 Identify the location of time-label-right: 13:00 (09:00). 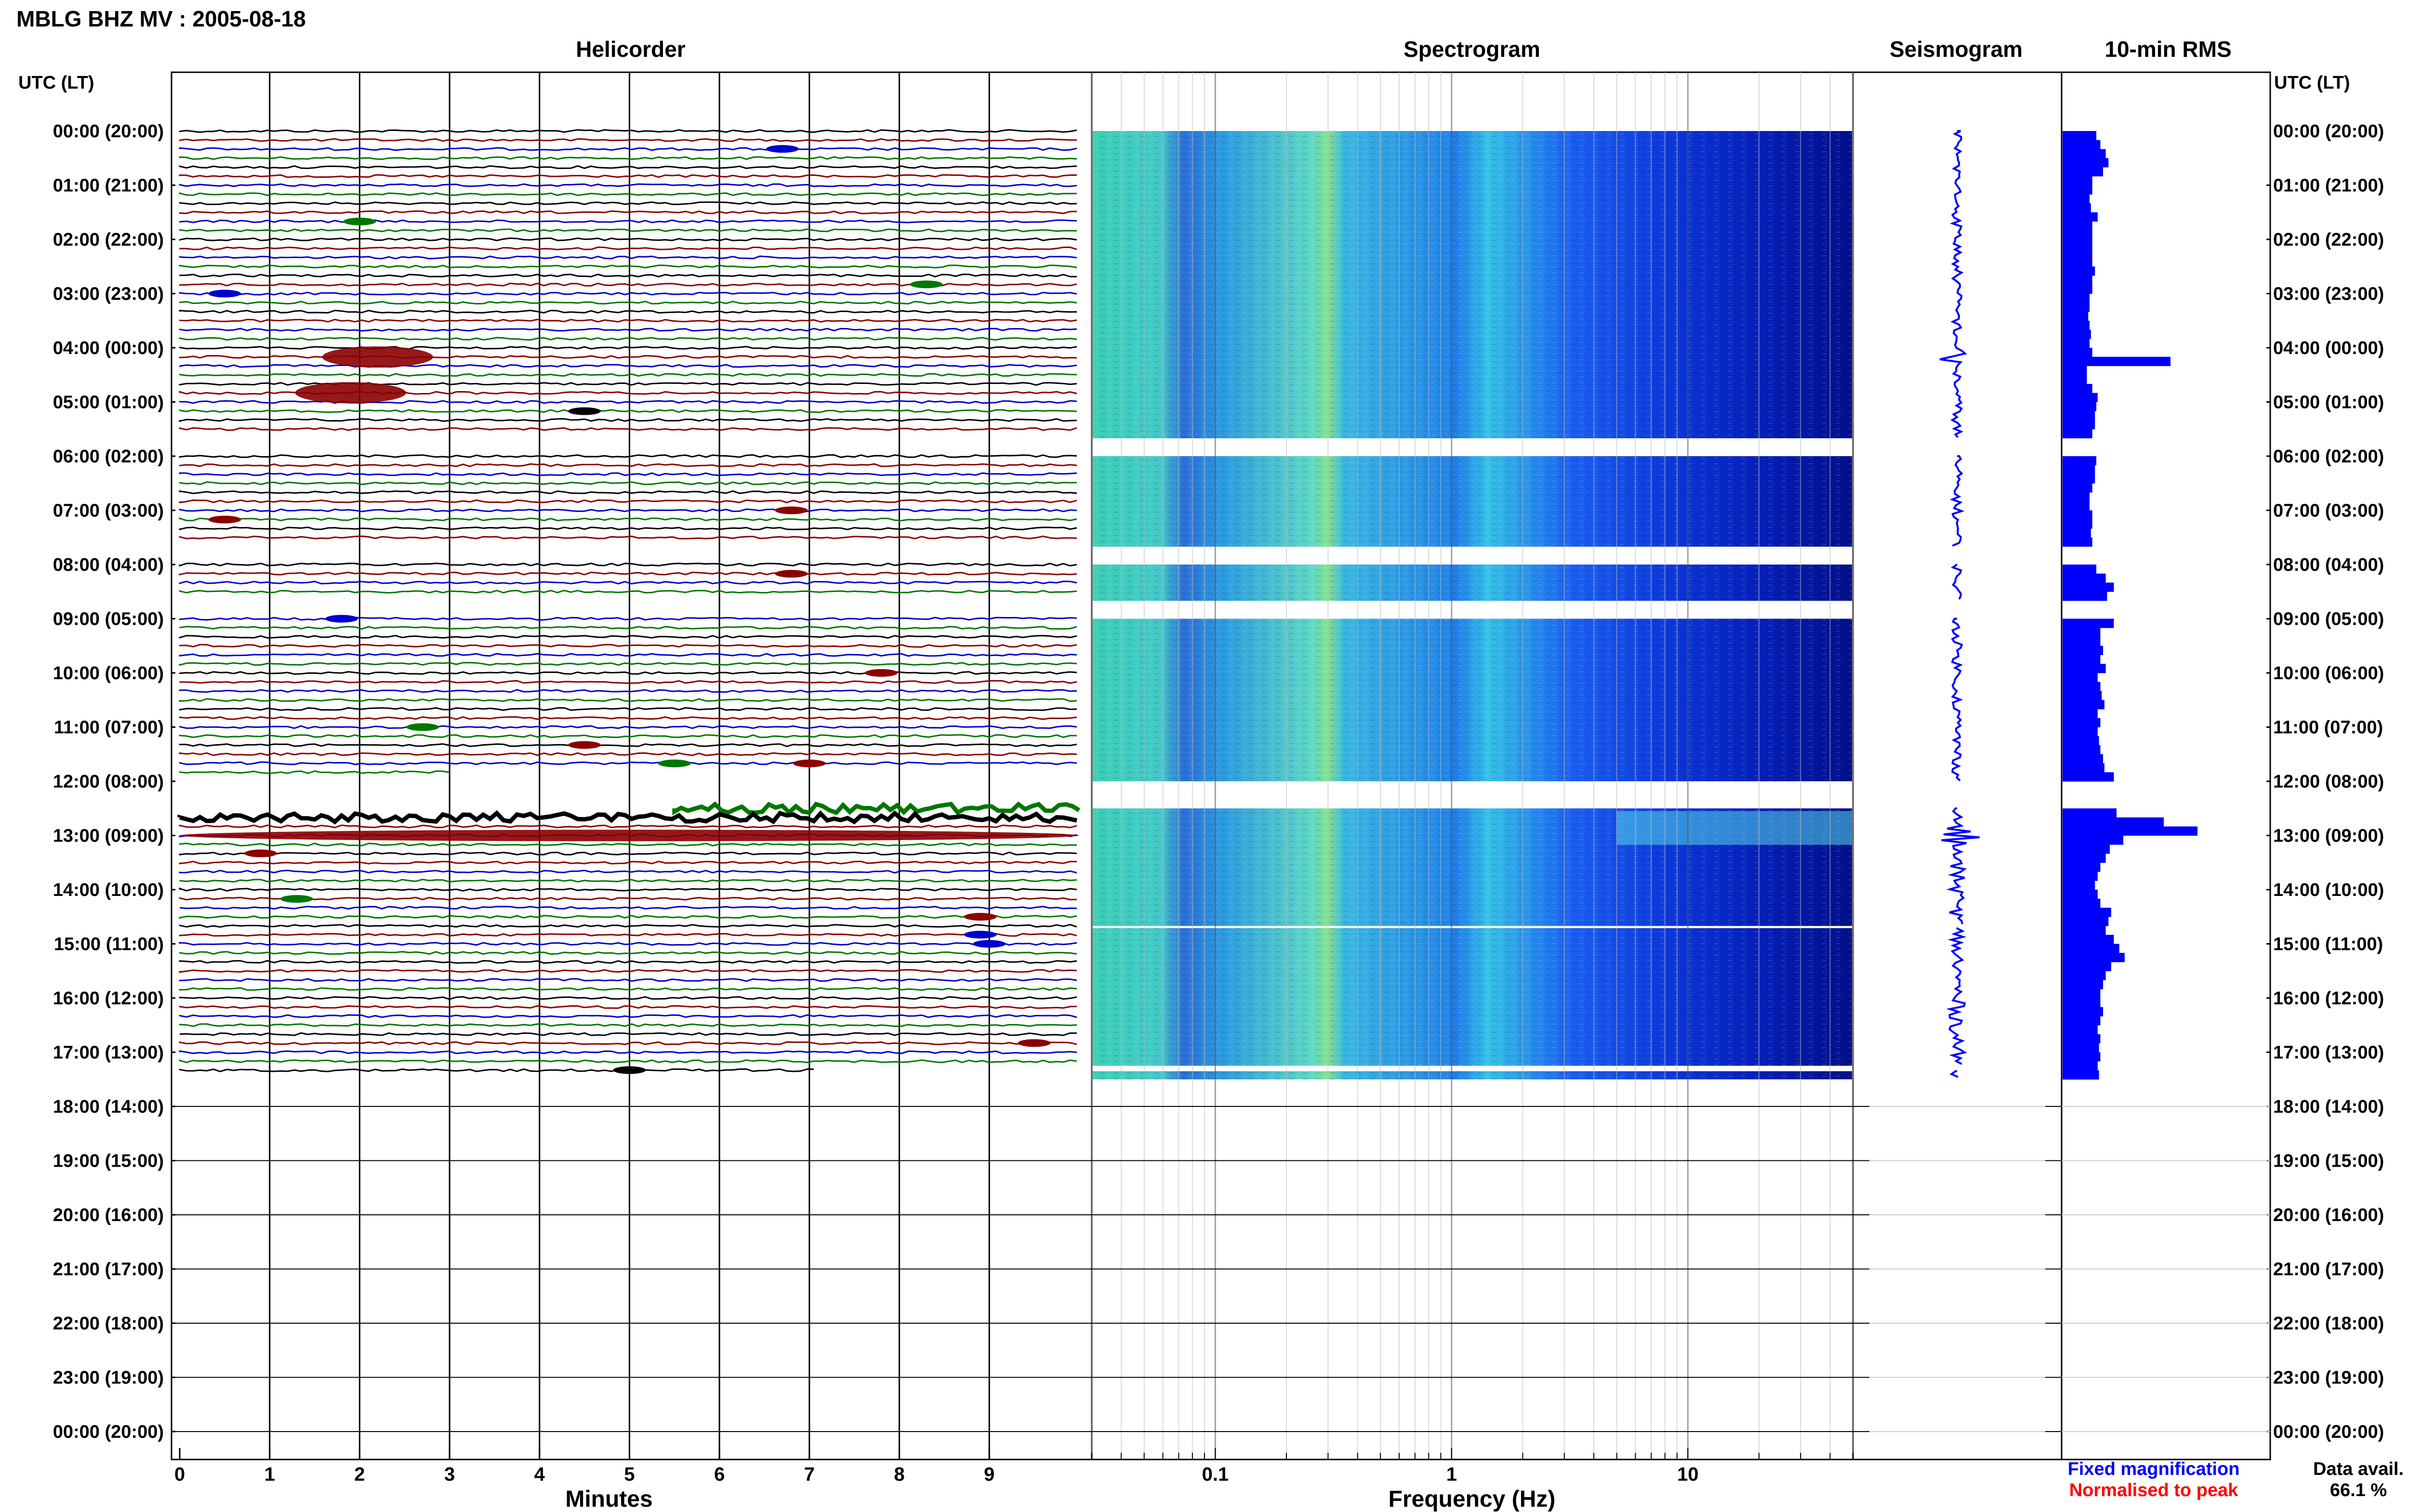
(2328, 836).